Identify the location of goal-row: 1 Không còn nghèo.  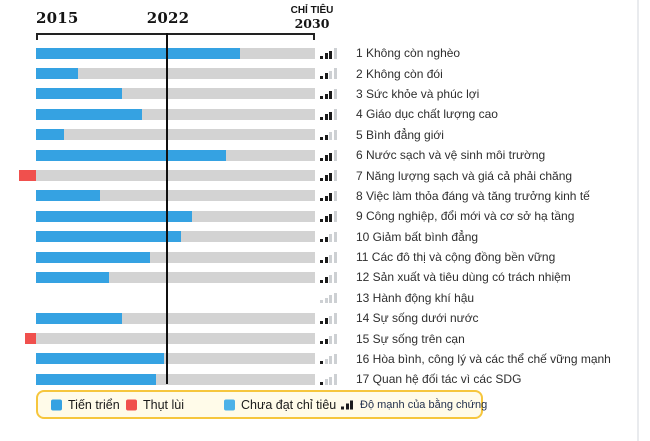
(325, 53).